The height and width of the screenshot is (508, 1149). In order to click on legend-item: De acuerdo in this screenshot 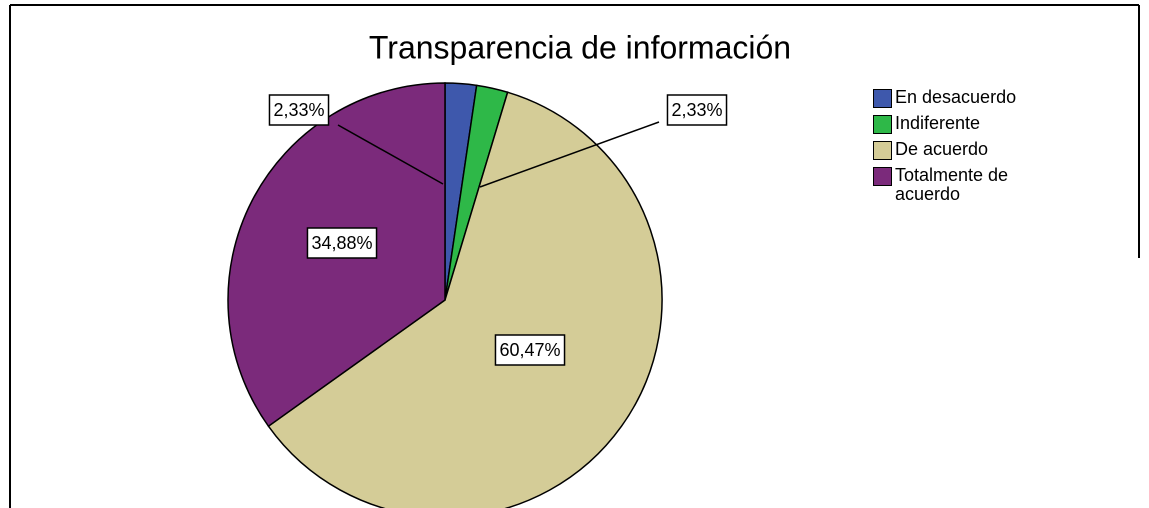, I will do `click(948, 150)`.